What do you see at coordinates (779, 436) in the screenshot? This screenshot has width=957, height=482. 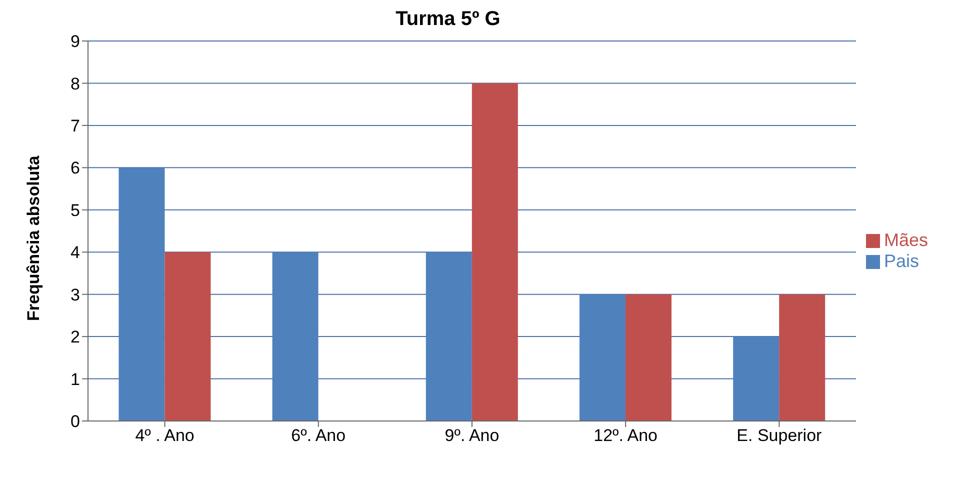 I see `x-tick-label: E. Superior` at bounding box center [779, 436].